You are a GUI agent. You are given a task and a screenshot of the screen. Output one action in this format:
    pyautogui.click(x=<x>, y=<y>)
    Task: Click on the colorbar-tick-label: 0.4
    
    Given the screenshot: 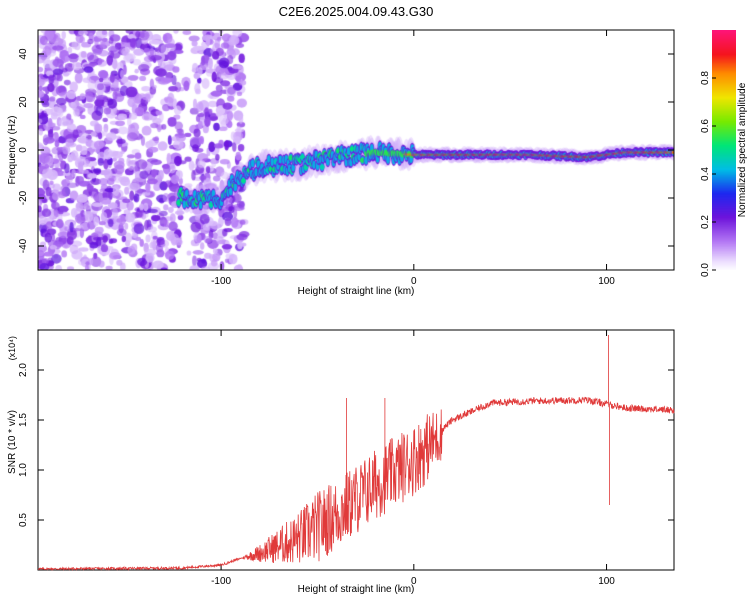 What is the action you would take?
    pyautogui.click(x=705, y=174)
    